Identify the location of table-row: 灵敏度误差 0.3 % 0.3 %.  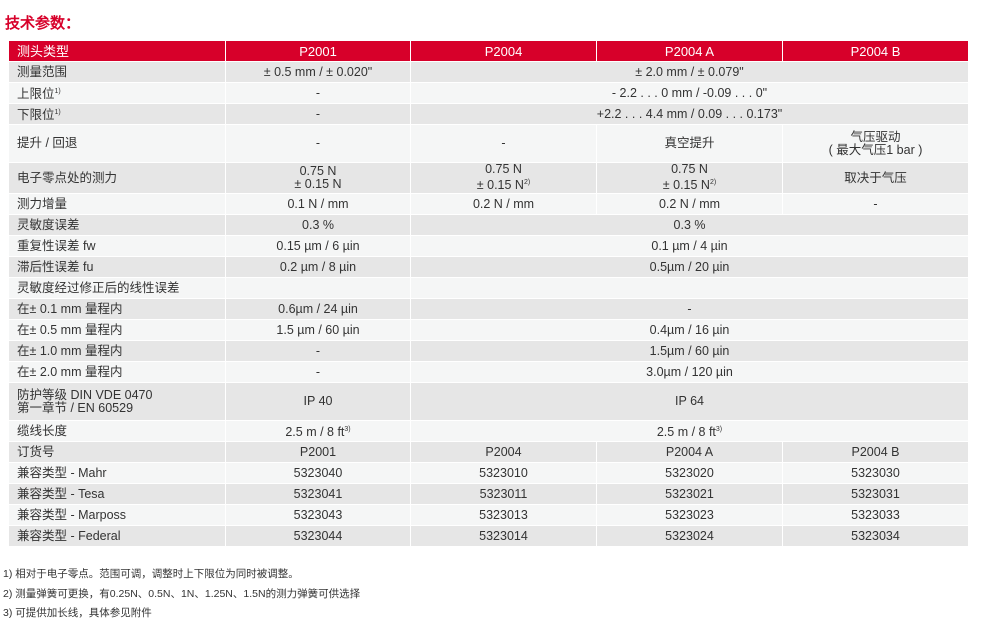
(488, 225).